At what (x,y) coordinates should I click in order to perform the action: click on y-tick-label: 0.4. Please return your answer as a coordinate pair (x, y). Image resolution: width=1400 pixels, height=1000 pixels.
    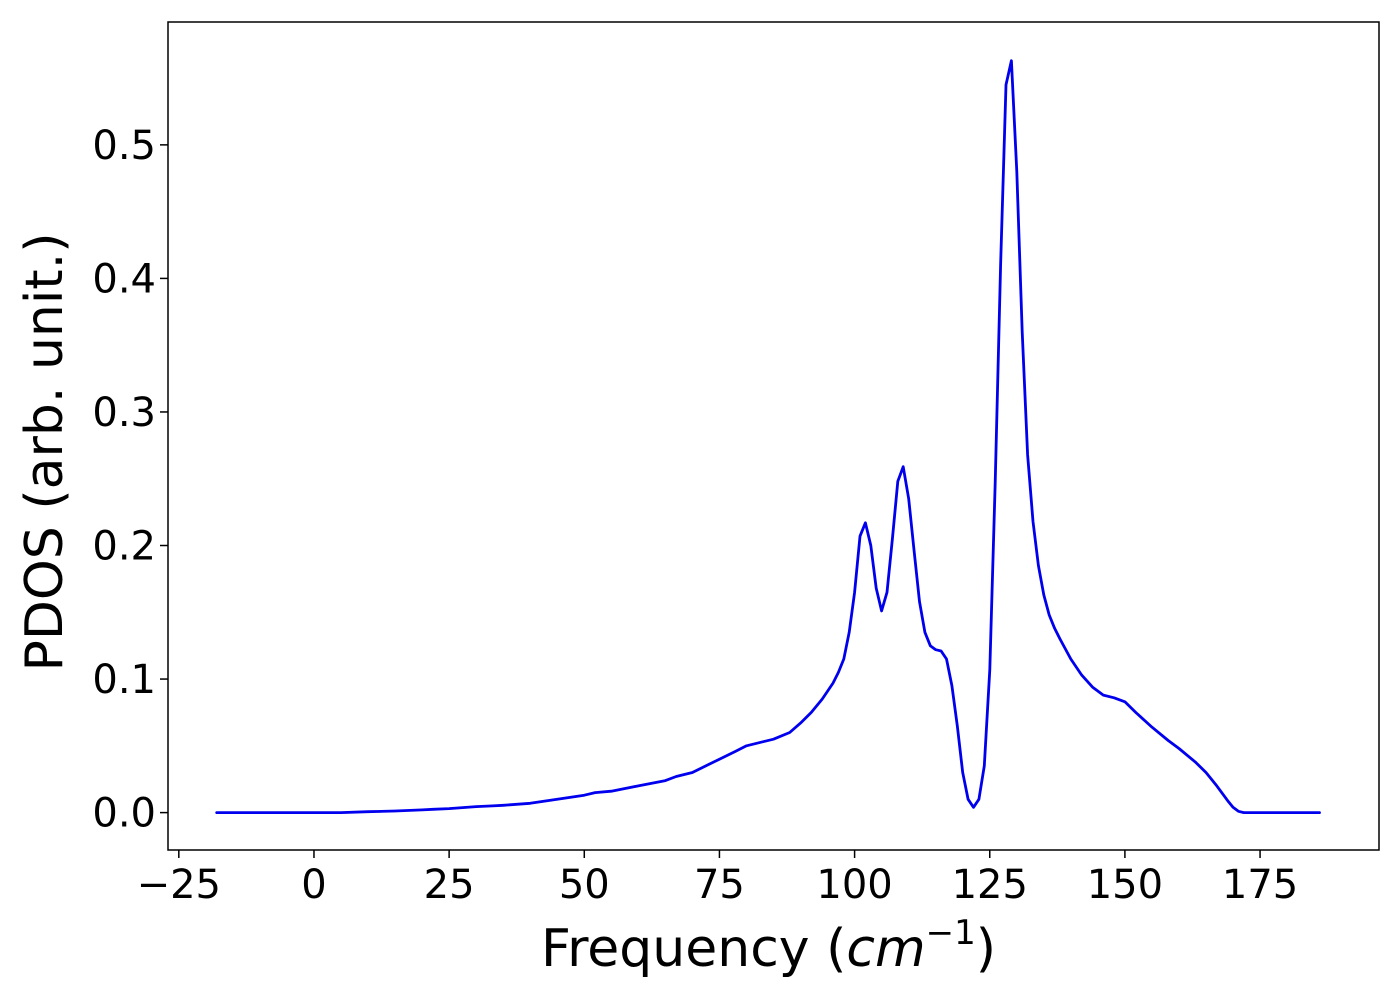
    Looking at the image, I should click on (124, 279).